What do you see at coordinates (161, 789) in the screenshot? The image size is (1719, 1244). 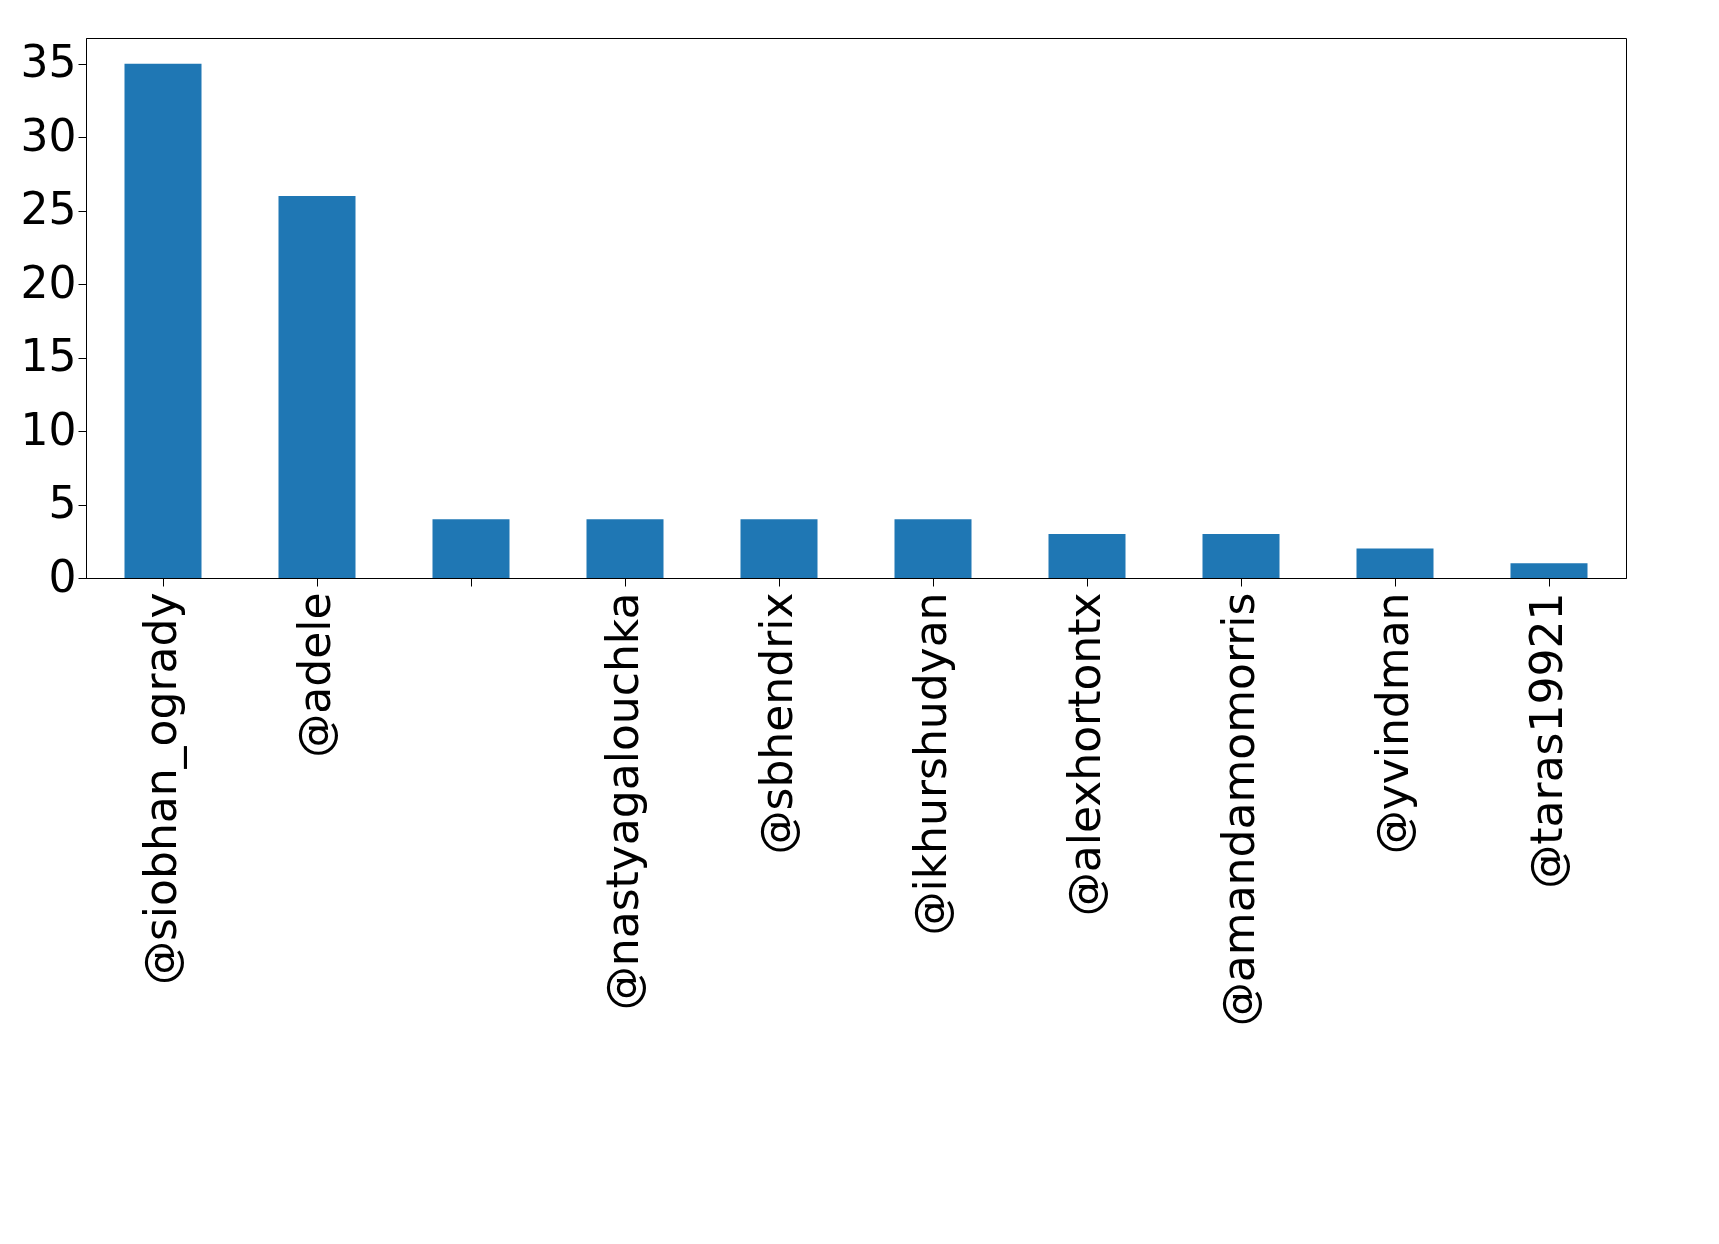 I see `x-tick-label: @siobhan_ogrady` at bounding box center [161, 789].